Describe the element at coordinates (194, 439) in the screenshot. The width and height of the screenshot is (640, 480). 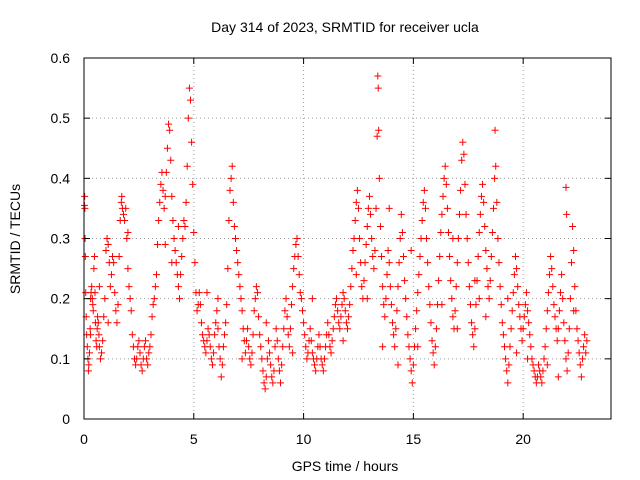
I see `x-tick-label: 5` at that location.